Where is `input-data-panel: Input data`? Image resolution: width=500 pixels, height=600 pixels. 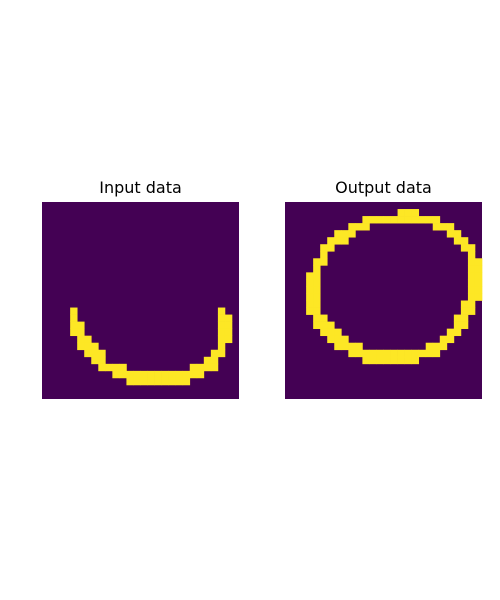 input-data-panel: Input data is located at coordinates (140, 288).